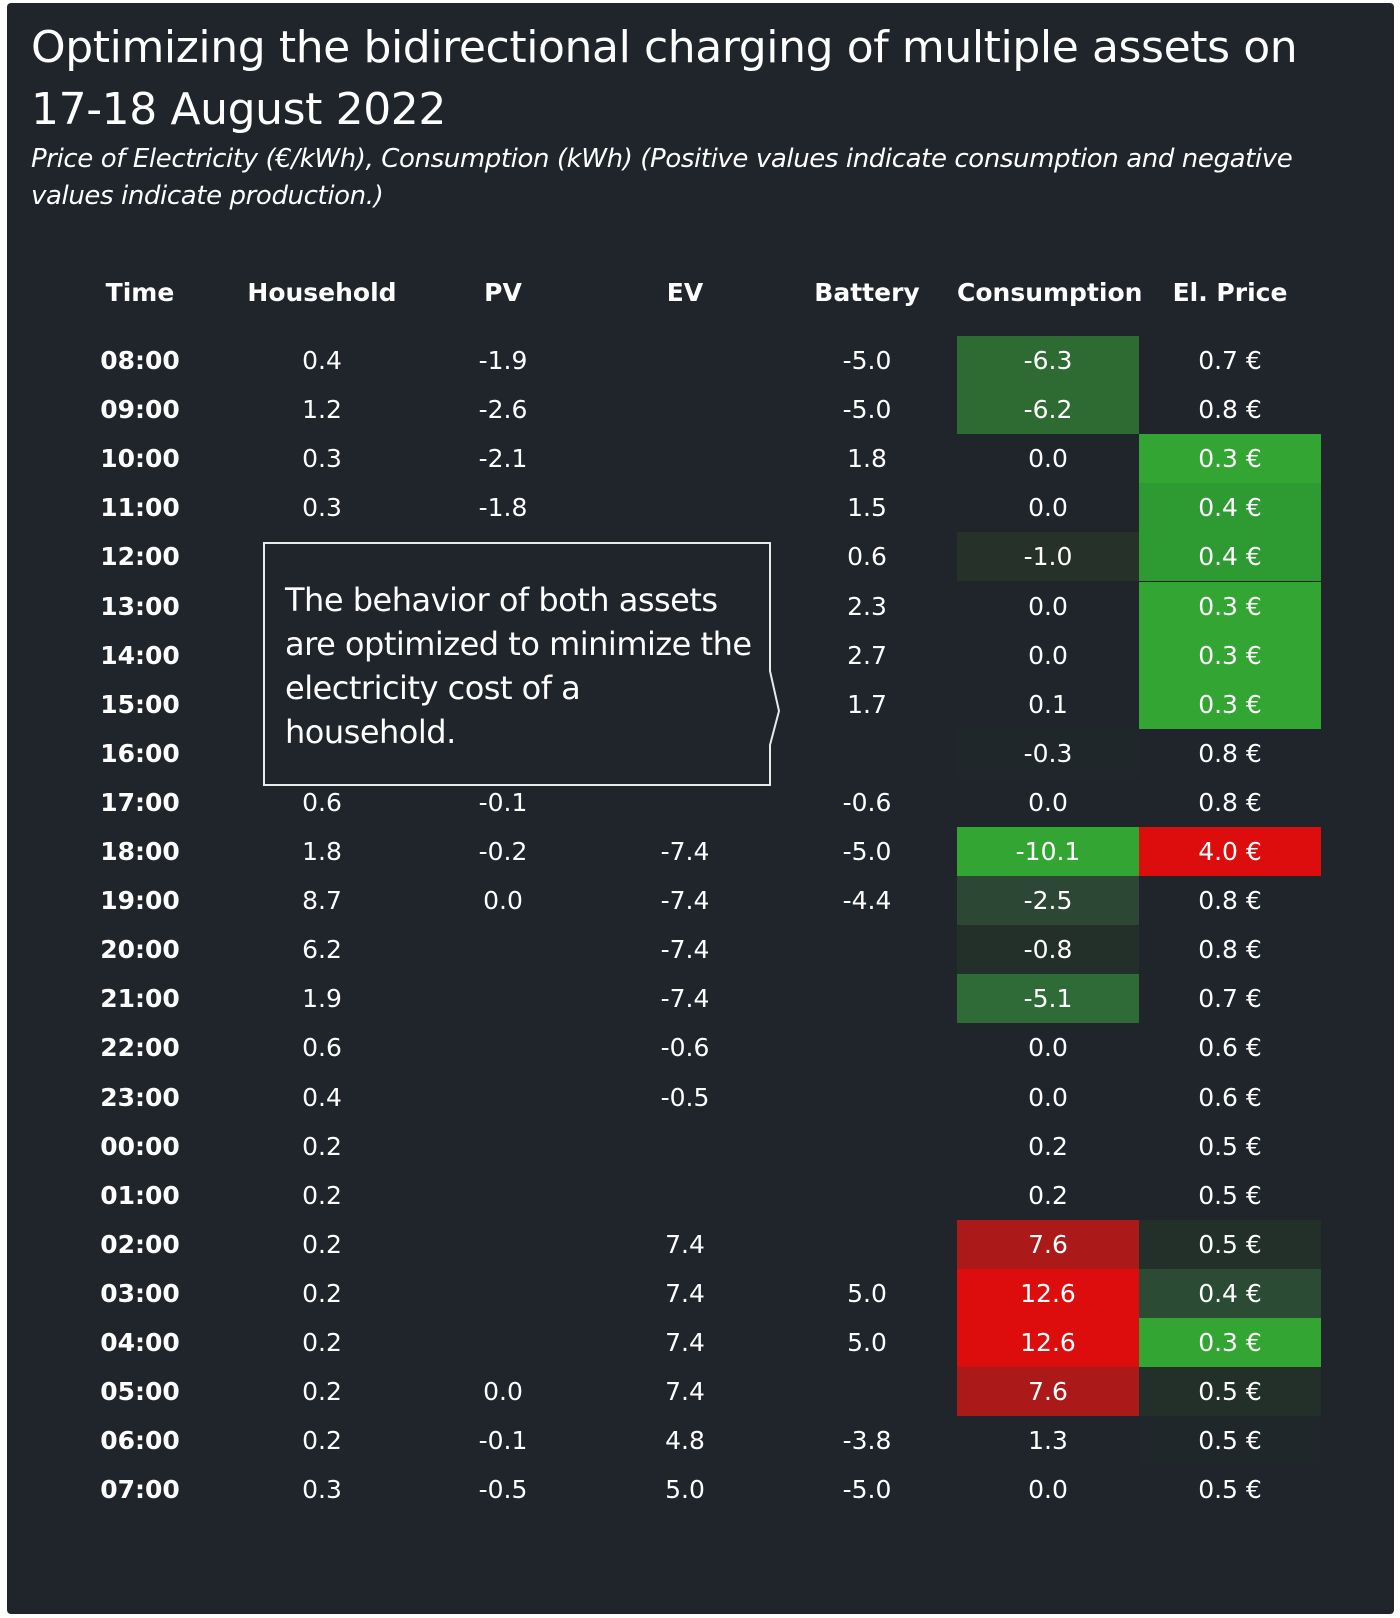 The width and height of the screenshot is (1400, 1618). Describe the element at coordinates (685, 292) in the screenshot. I see `column-header-ev: EV` at that location.